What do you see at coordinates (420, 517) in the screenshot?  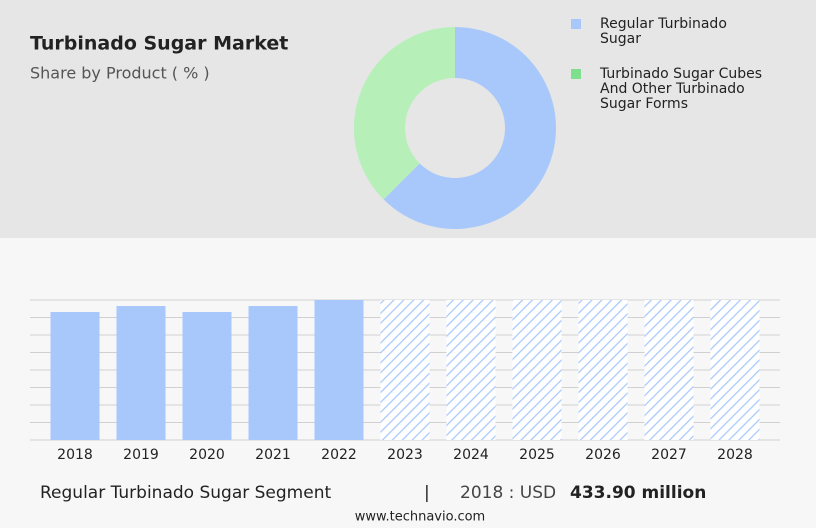 I see `source: www.technavio.com` at bounding box center [420, 517].